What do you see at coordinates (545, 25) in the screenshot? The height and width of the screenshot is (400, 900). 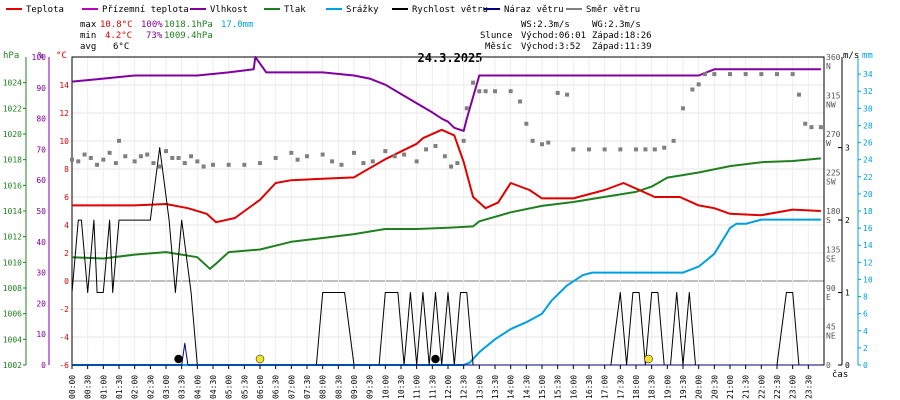 I see `info-ws: WS:2.3m/s` at bounding box center [545, 25].